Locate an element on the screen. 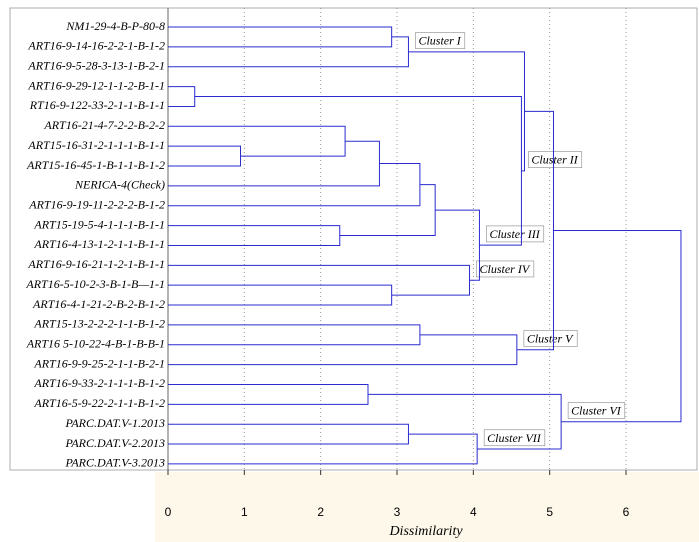  cluster-label: Cluster I is located at coordinates (439, 41).